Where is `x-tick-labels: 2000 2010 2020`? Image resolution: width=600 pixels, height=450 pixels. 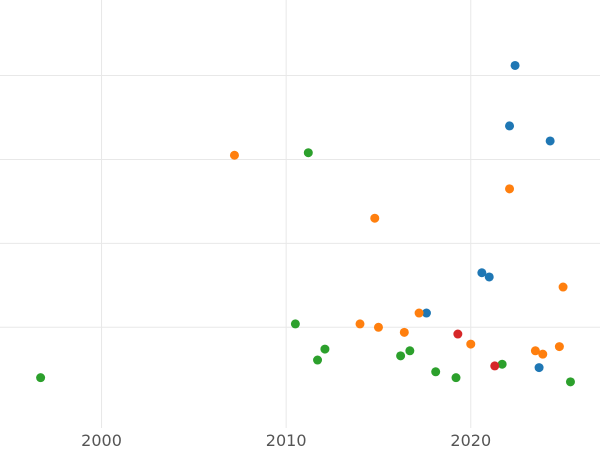 x-tick-labels: 2000 2010 2020 is located at coordinates (286, 440).